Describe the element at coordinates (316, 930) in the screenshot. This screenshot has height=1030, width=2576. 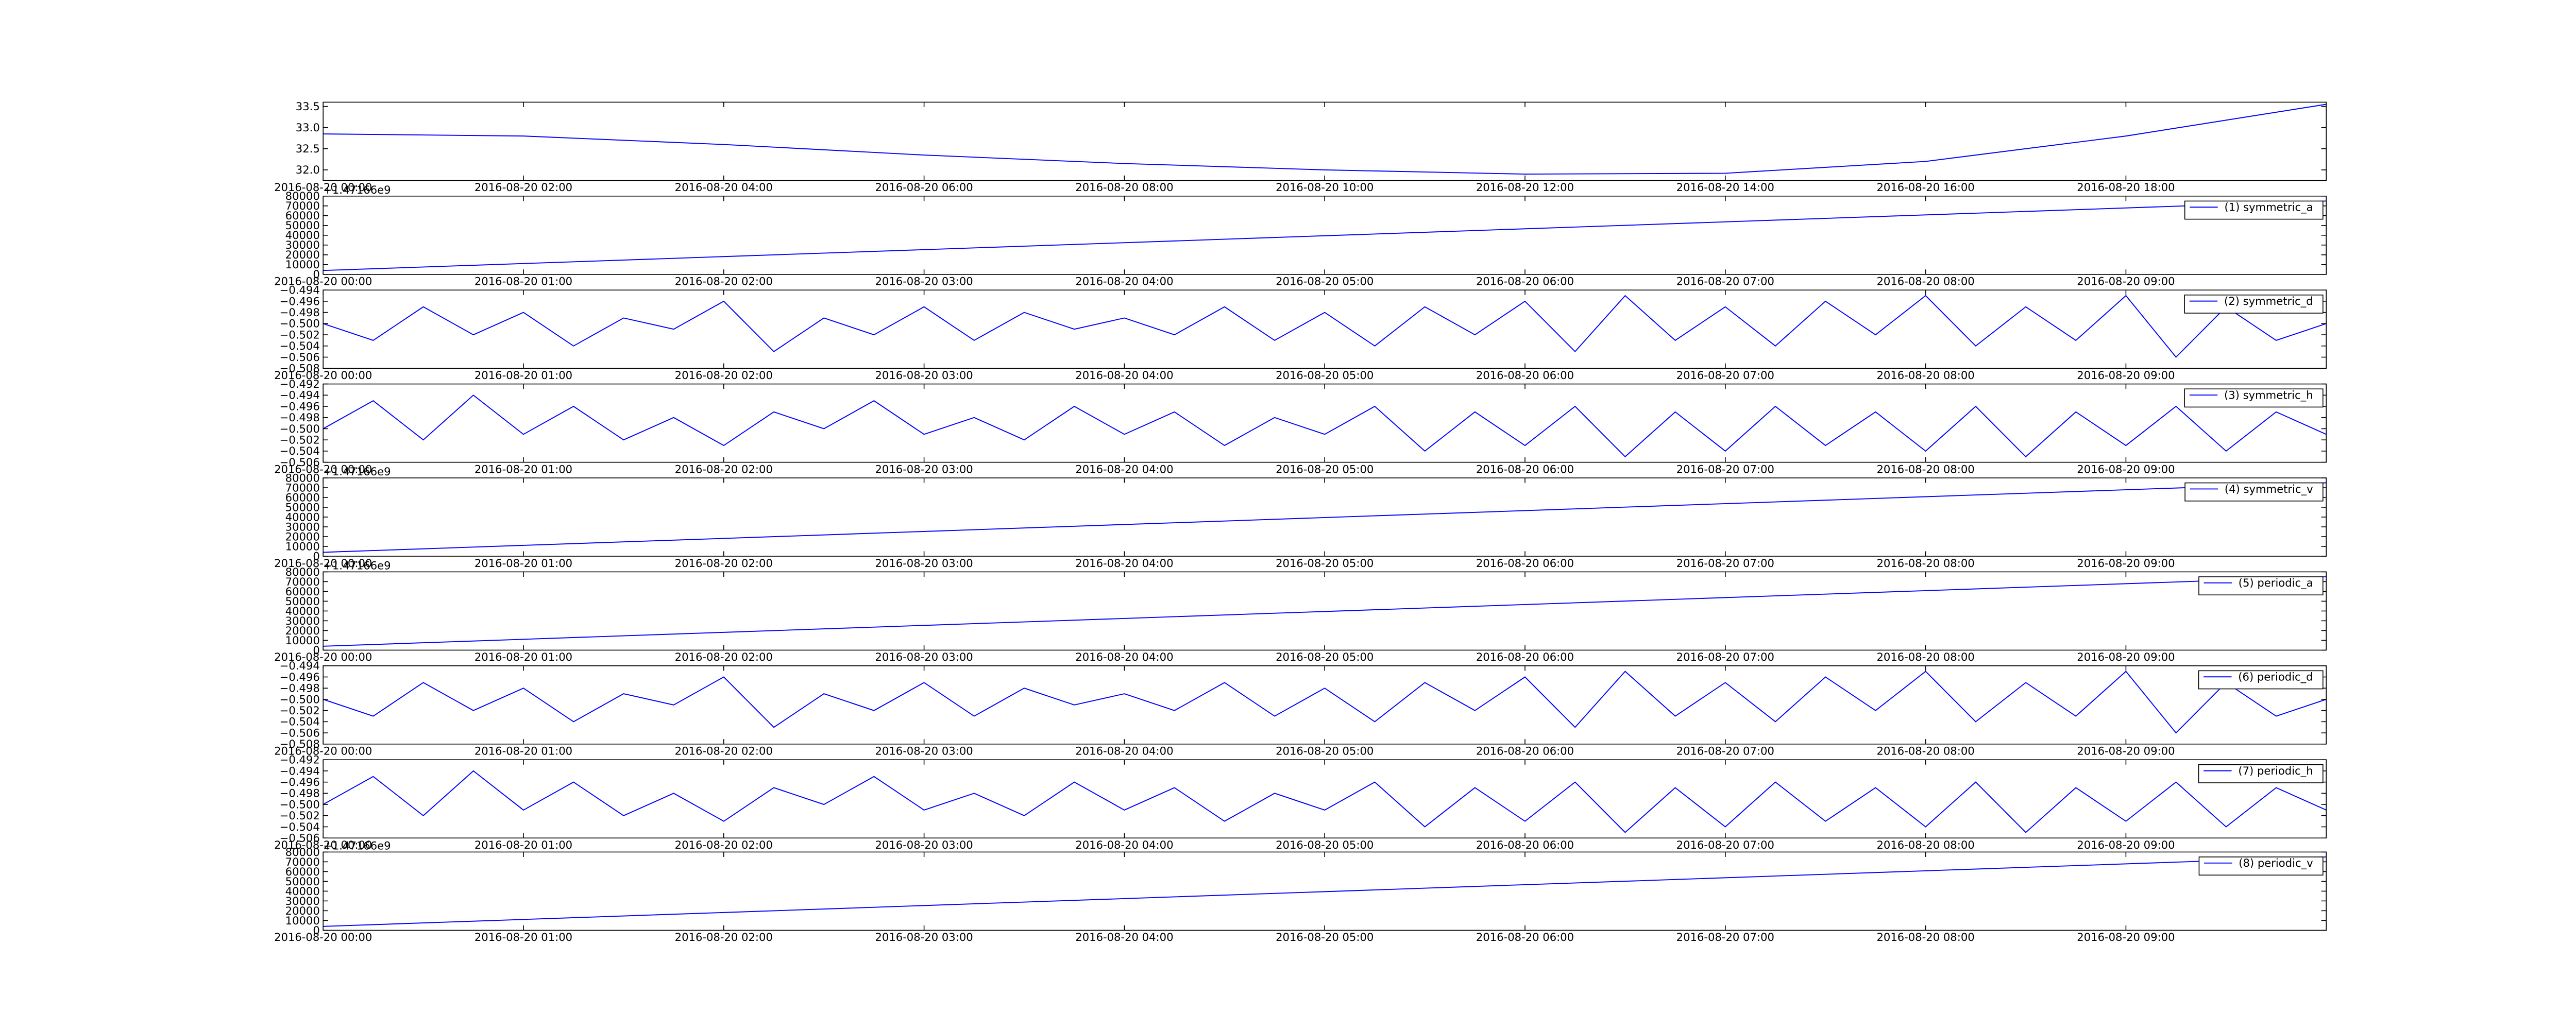
I see `y-tick-label: 0` at that location.